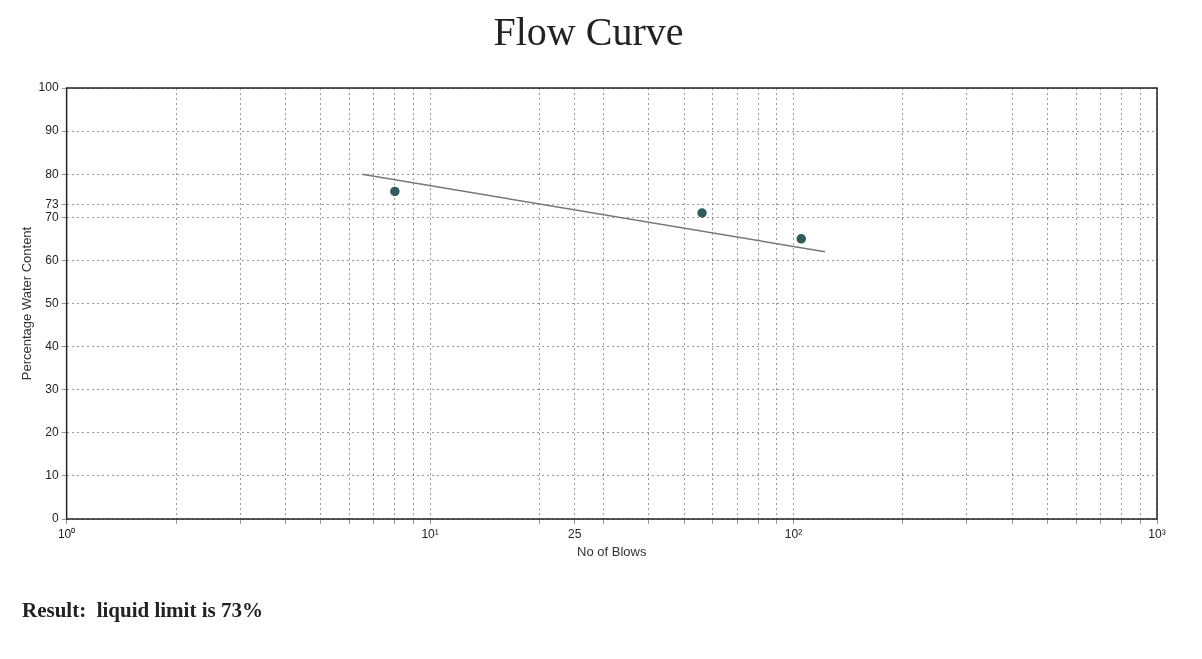 This screenshot has width=1202, height=659. Describe the element at coordinates (793, 533) in the screenshot. I see `x-tick-label: 10²` at that location.